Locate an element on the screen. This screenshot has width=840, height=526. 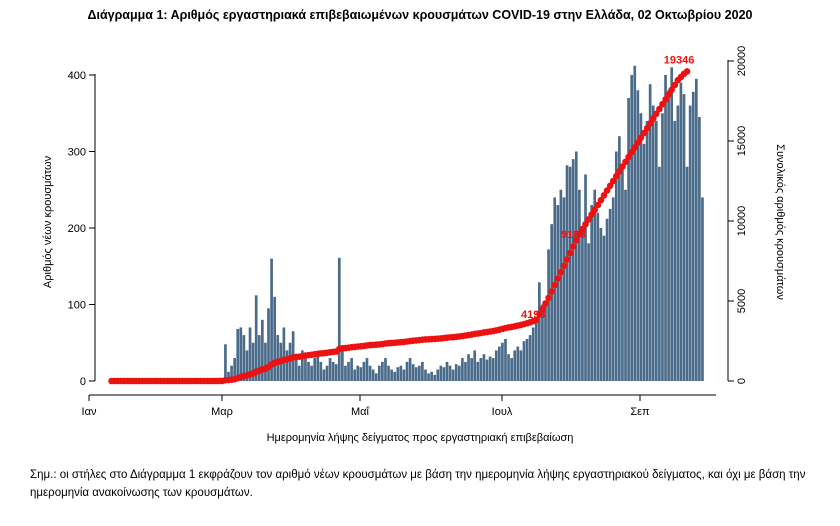
y-tick-label: 100 is located at coordinates (77, 306).